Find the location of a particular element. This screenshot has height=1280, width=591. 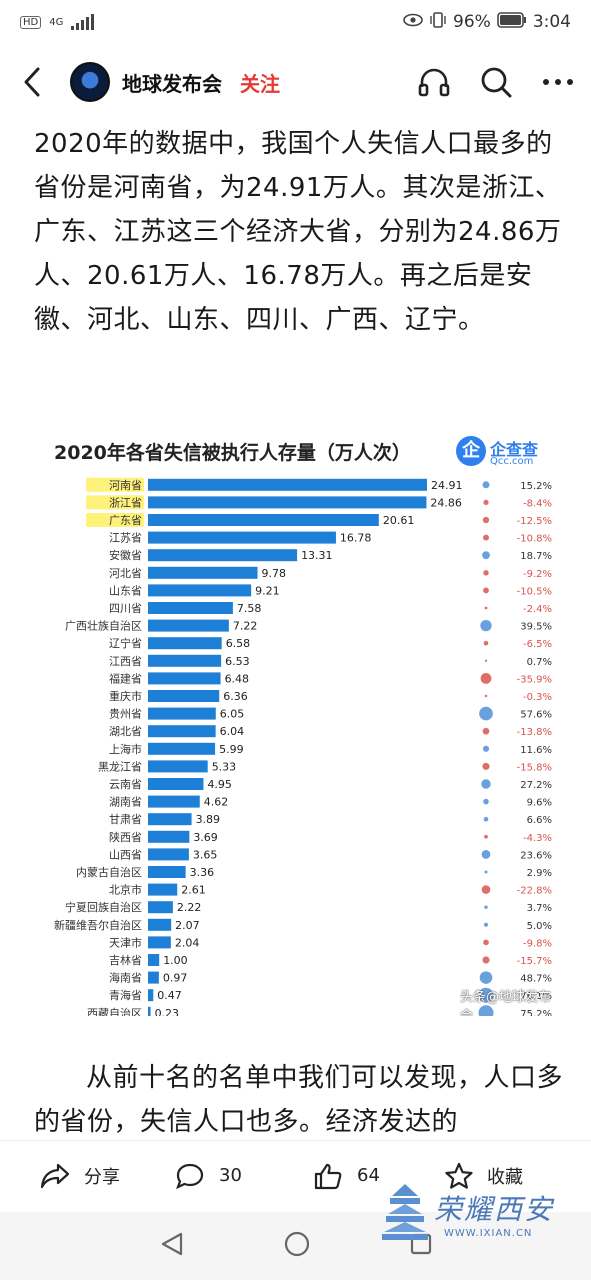

bar-value-label: 6.53 is located at coordinates (237, 661).